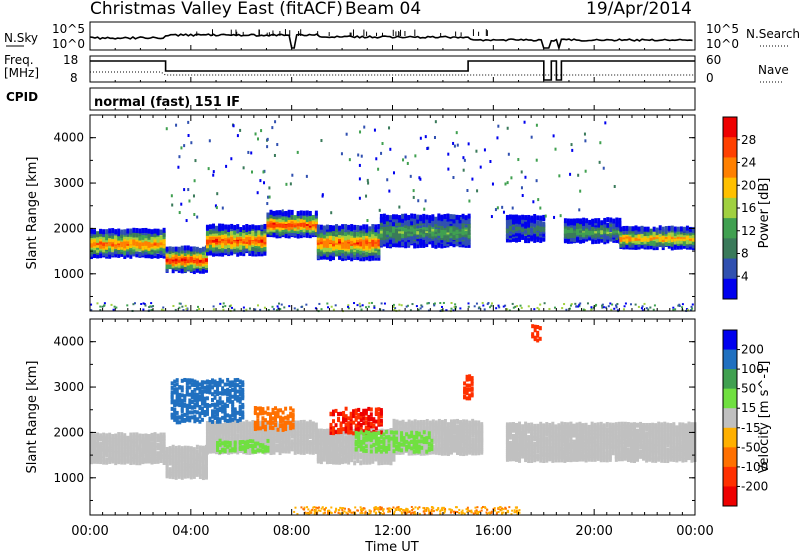  Describe the element at coordinates (402, 36) in the screenshot. I see `nsky-strip: N.Sky 10^5 10^0 10^5 10^0 N.Search` at that location.